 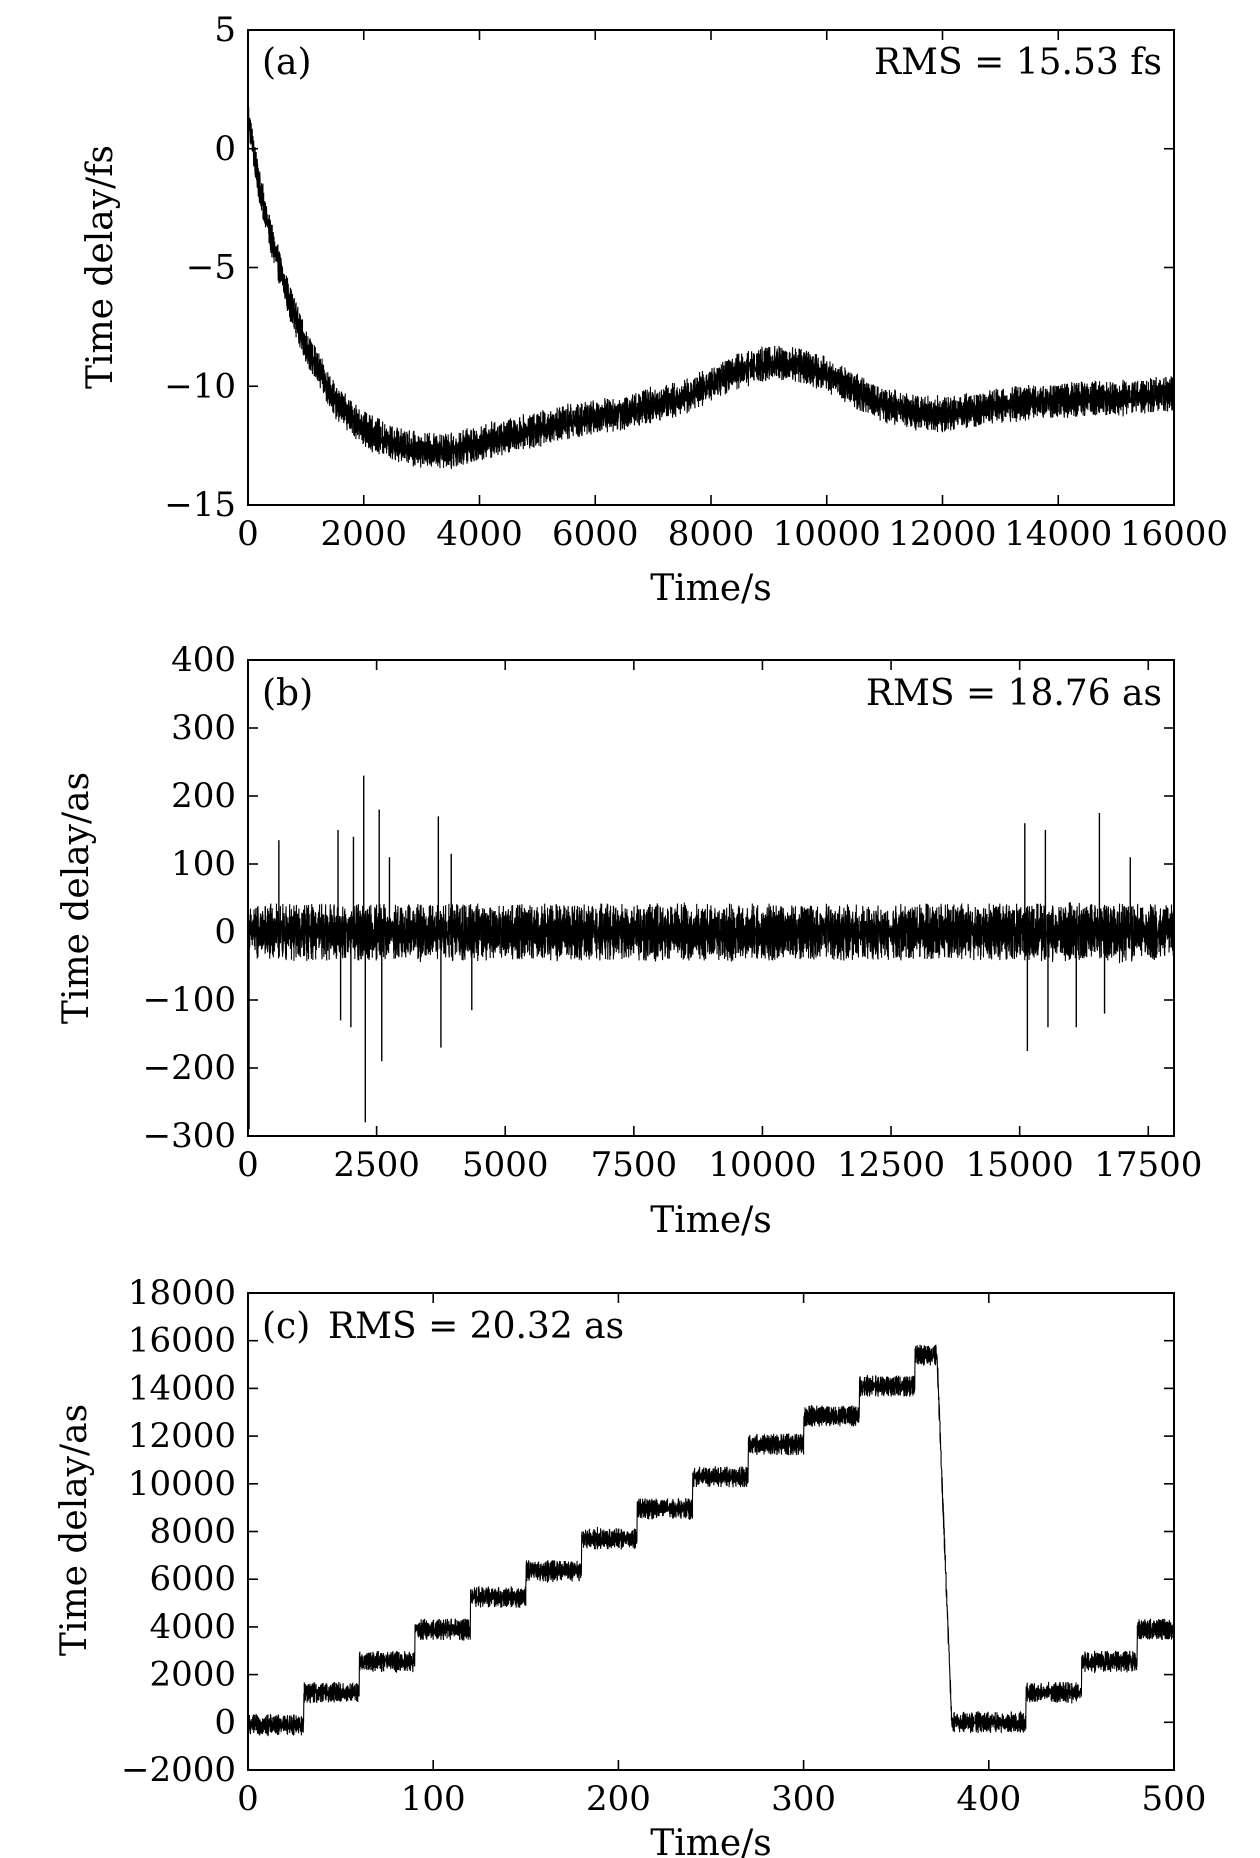 What do you see at coordinates (711, 1220) in the screenshot?
I see `x-axis-label-b: Time/s` at bounding box center [711, 1220].